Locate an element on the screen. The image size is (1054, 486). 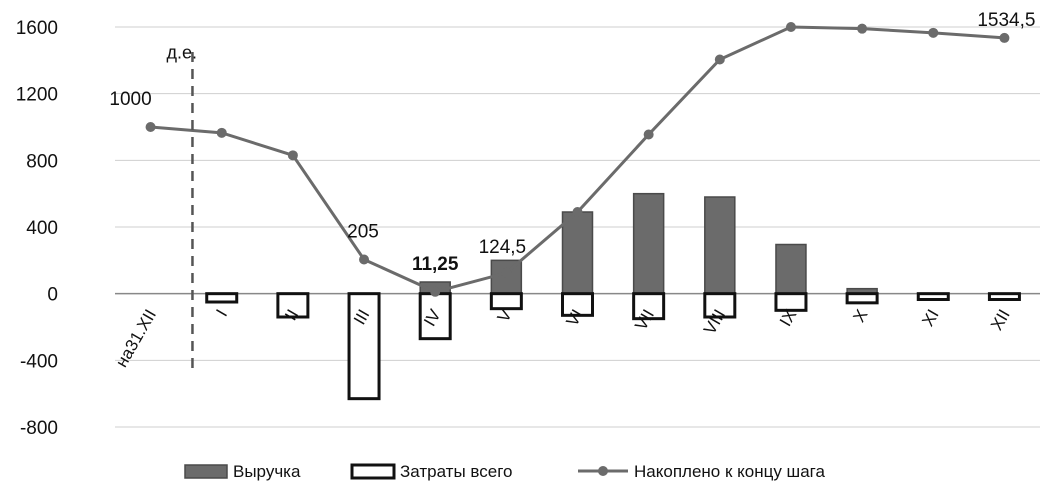
x-category-label: XI is located at coordinates (930, 317).